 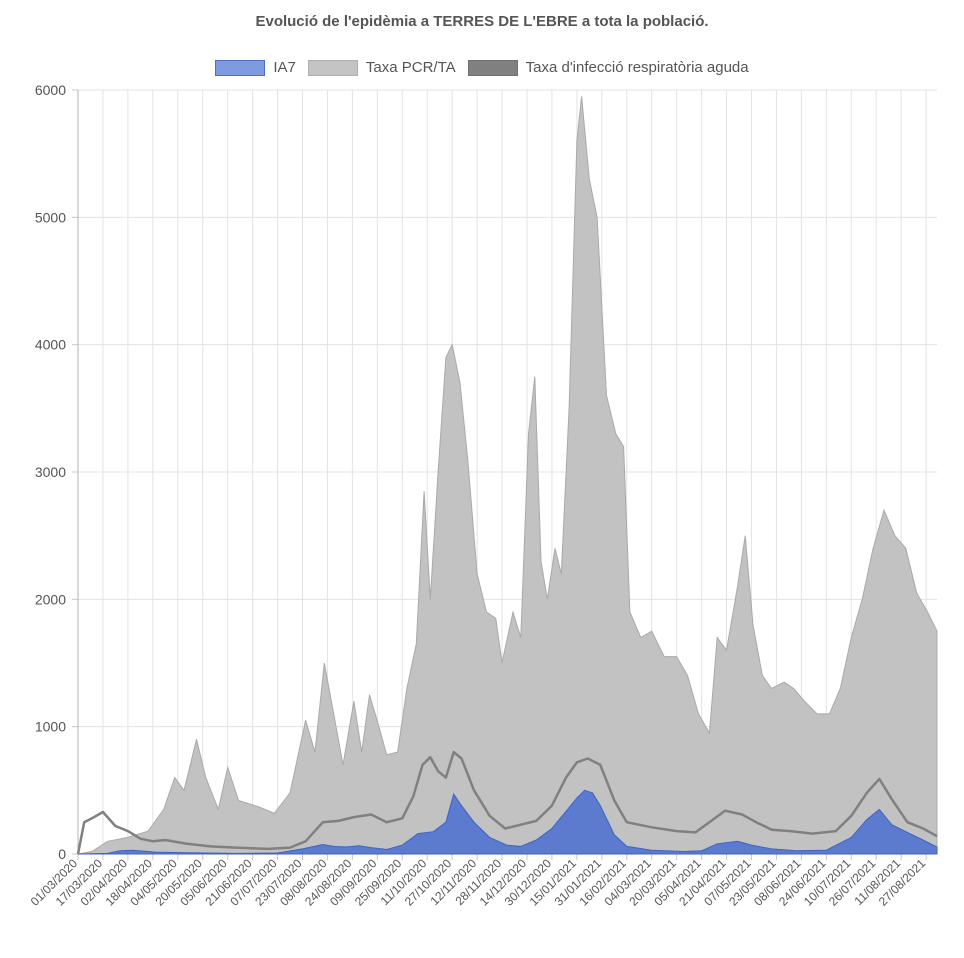 I want to click on legend-item-ira: Taxa d'infecció respiratòria aguda, so click(x=608, y=67).